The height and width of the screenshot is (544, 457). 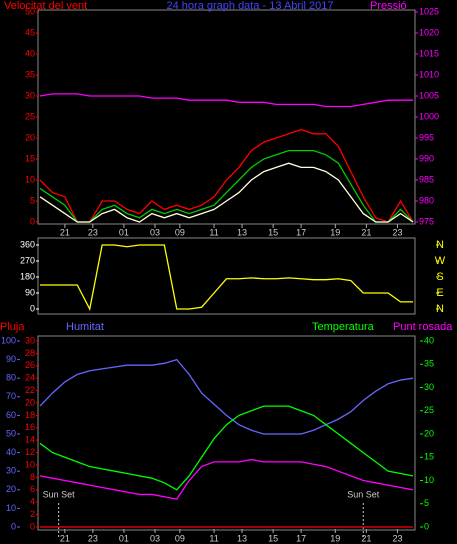 What do you see at coordinates (11, 359) in the screenshot?
I see `y3-tick-label: 90` at bounding box center [11, 359].